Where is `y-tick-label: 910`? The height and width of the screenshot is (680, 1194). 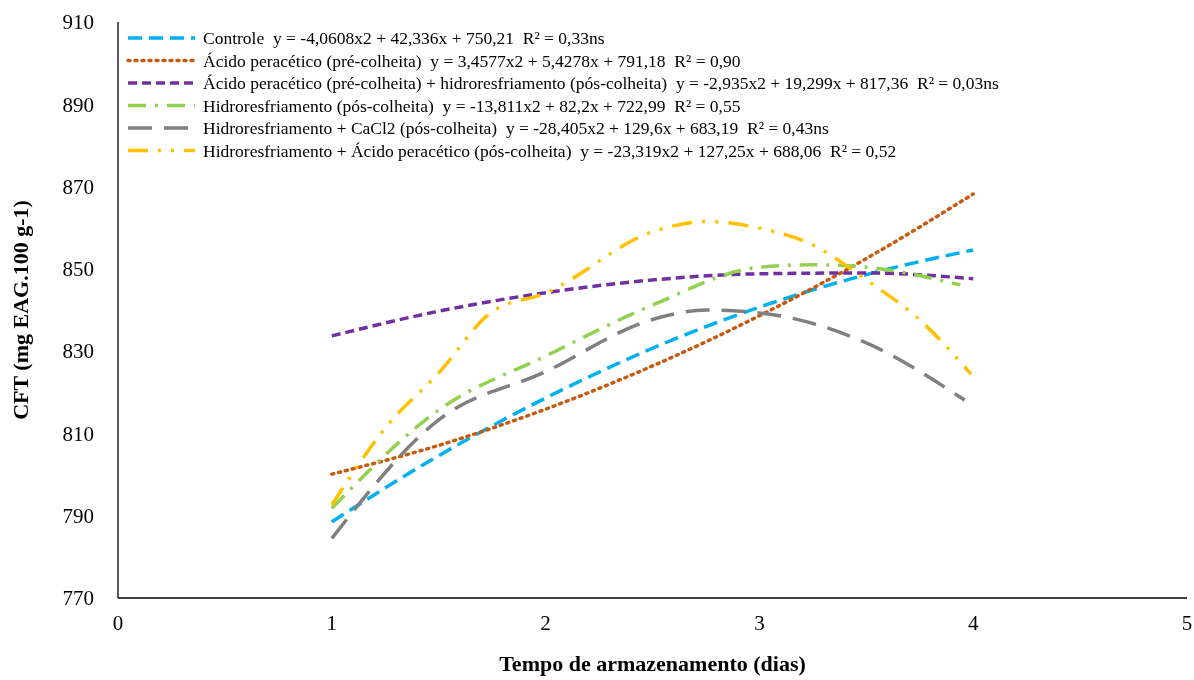 y-tick-label: 910 is located at coordinates (78, 22).